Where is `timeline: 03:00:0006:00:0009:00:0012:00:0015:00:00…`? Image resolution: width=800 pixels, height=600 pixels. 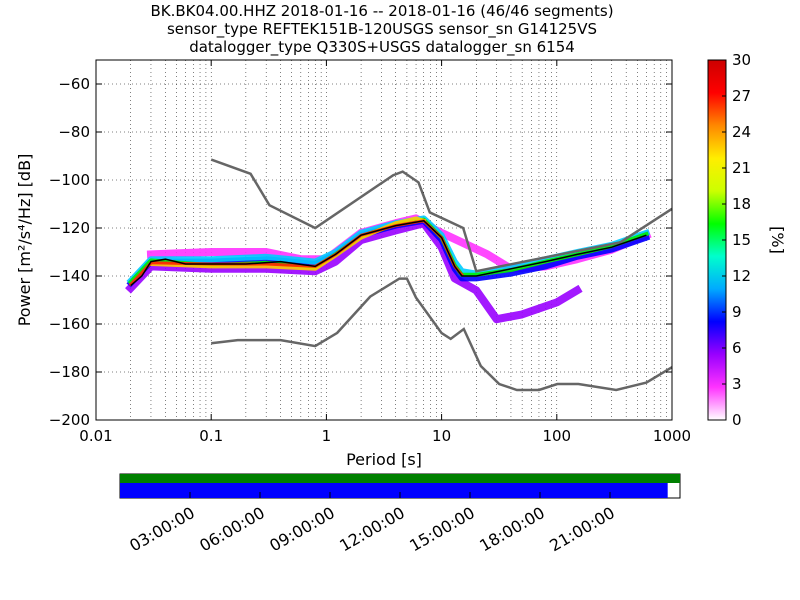
timeline: 03:00:0006:00:0009:00:0012:00:0015:00:00… is located at coordinates (400, 514).